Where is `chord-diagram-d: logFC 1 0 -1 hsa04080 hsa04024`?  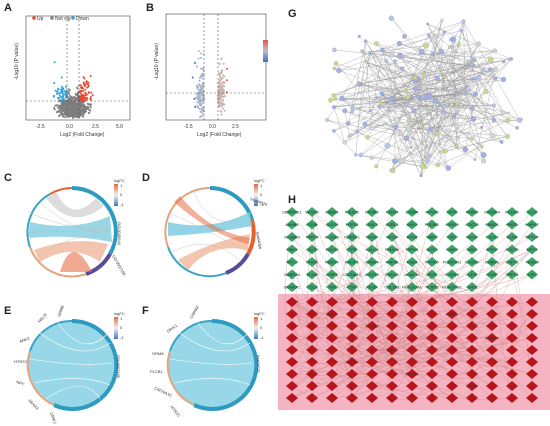
chord-diagram-d: logFC 1 0 -1 hsa04080 hsa04024 is located at coordinates (216, 228).